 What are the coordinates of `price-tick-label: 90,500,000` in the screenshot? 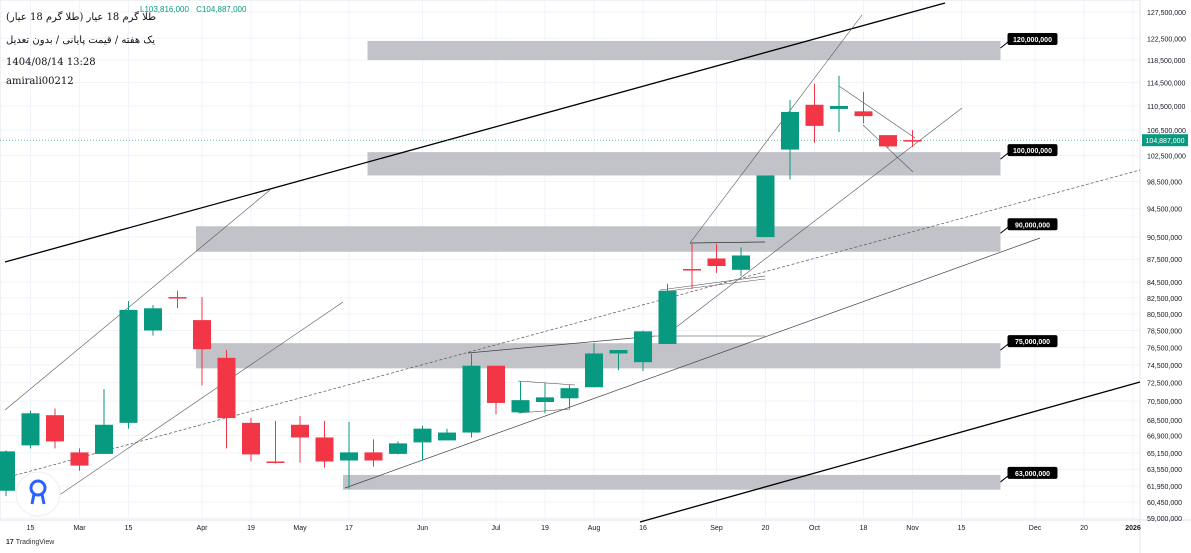 It's located at (1164, 238).